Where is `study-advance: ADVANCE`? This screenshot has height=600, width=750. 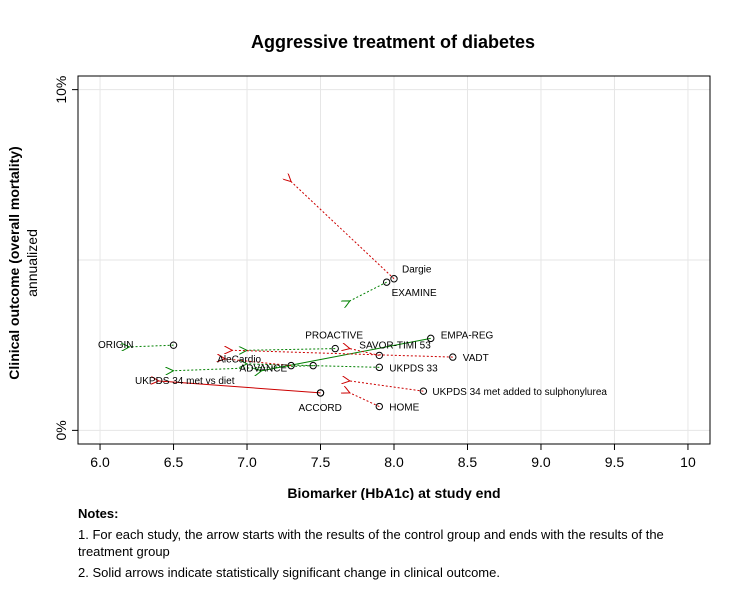
study-advance: ADVANCE is located at coordinates (245, 368).